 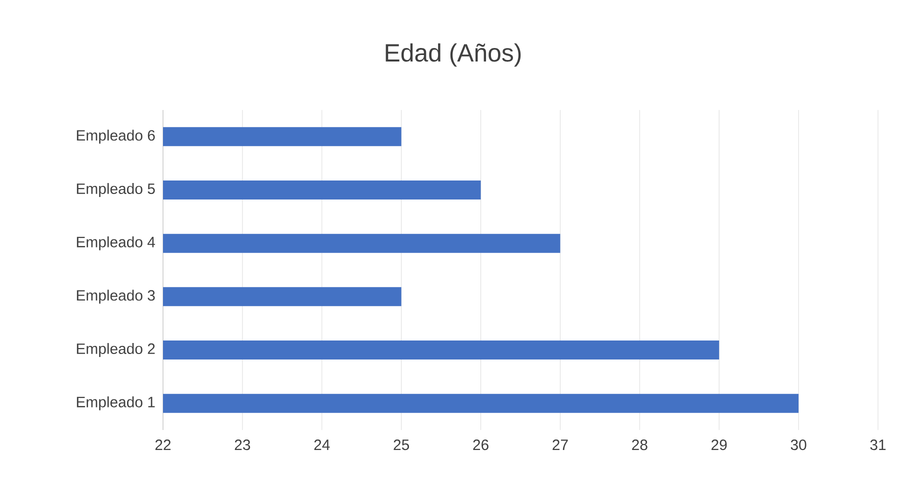 I want to click on y-tick-label: Empleado 1, so click(x=115, y=403).